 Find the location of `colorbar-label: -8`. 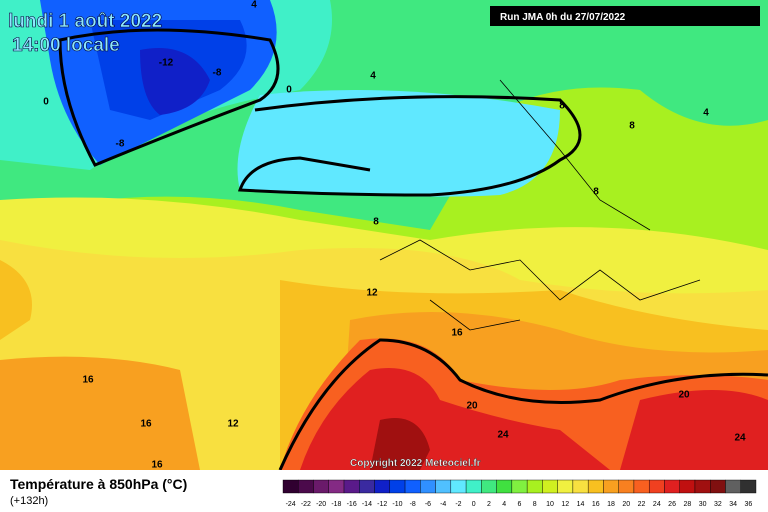

colorbar-label: -8 is located at coordinates (413, 504).